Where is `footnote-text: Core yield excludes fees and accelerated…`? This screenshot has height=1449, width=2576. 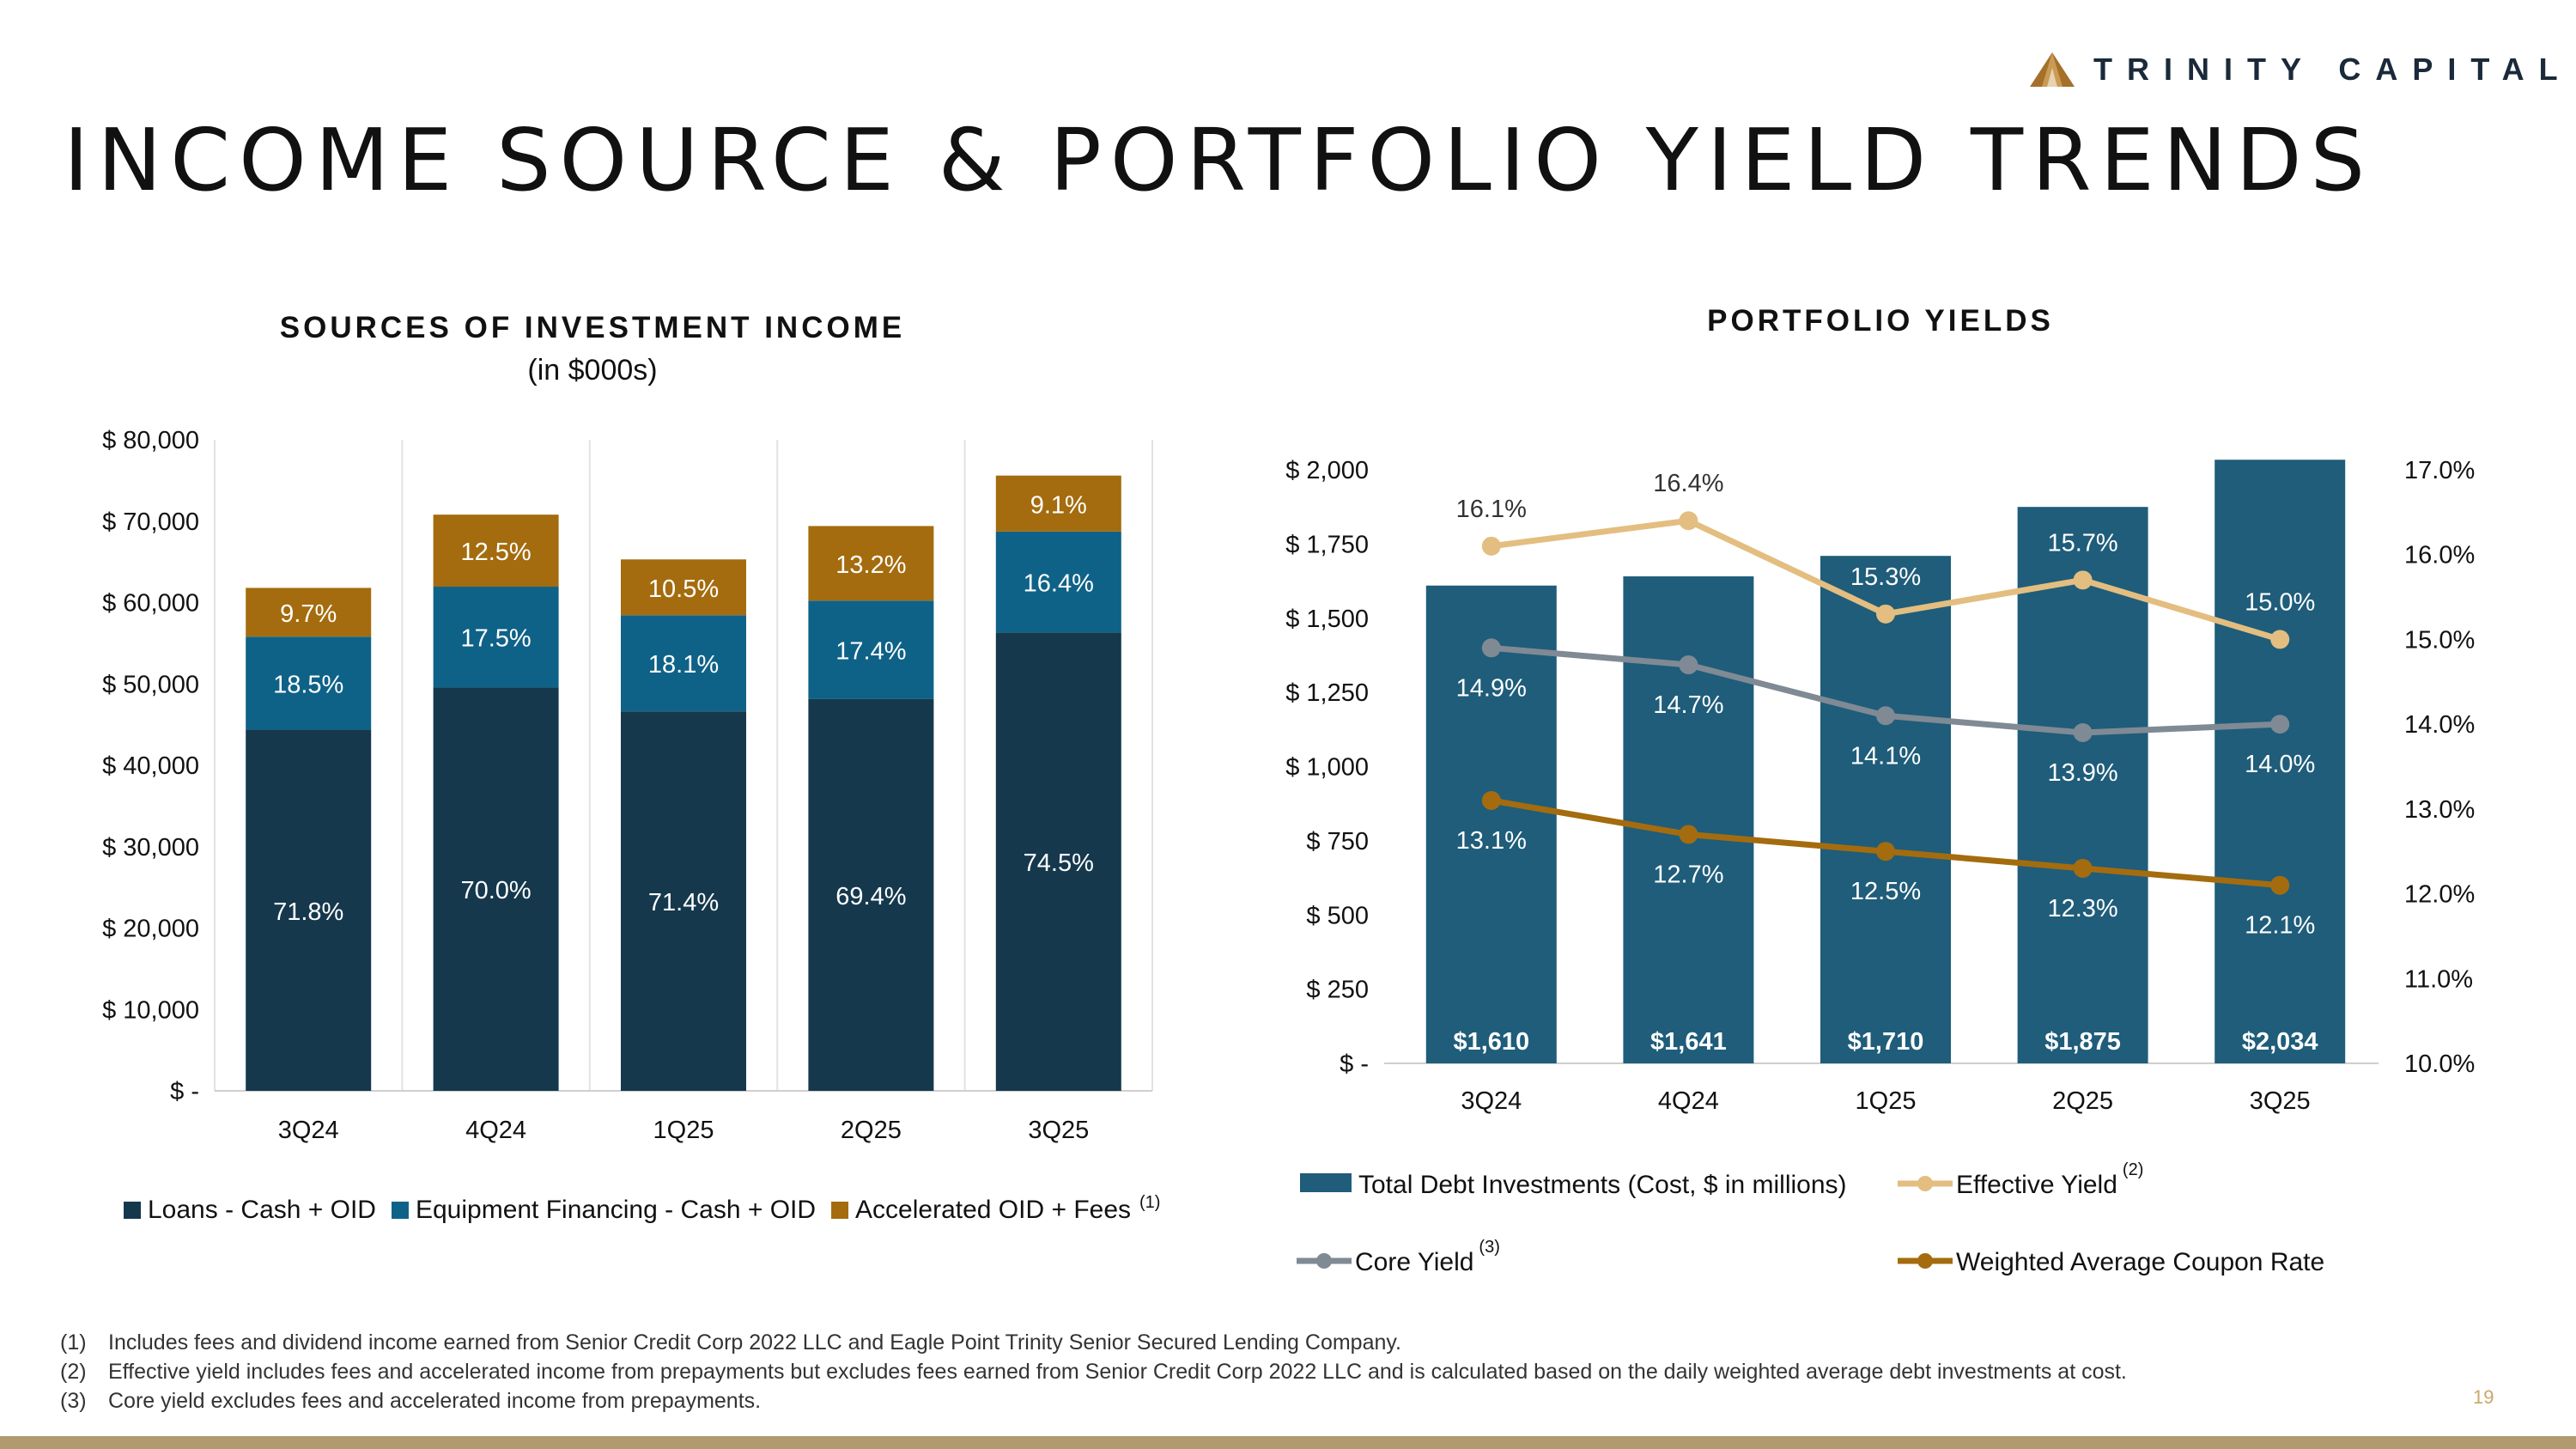
footnote-text: Core yield excludes fees and accelerated… is located at coordinates (435, 1401).